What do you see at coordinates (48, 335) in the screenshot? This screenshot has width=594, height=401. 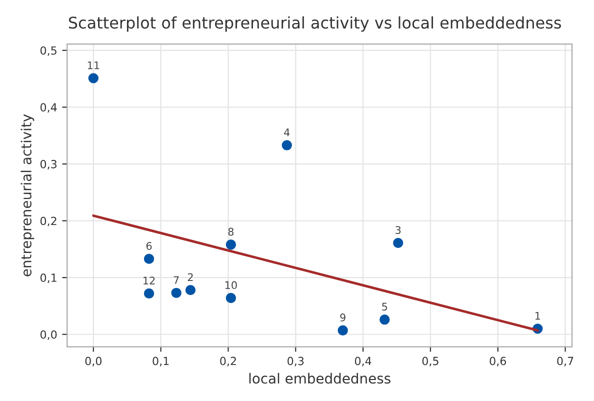 I see `y-tick-label: 0,0` at bounding box center [48, 335].